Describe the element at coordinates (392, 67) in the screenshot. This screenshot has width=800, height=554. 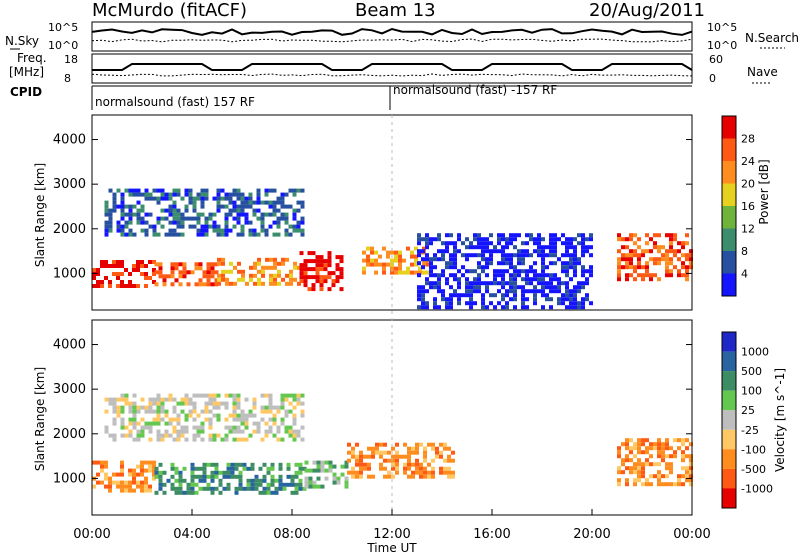
I see `freq-trace` at that location.